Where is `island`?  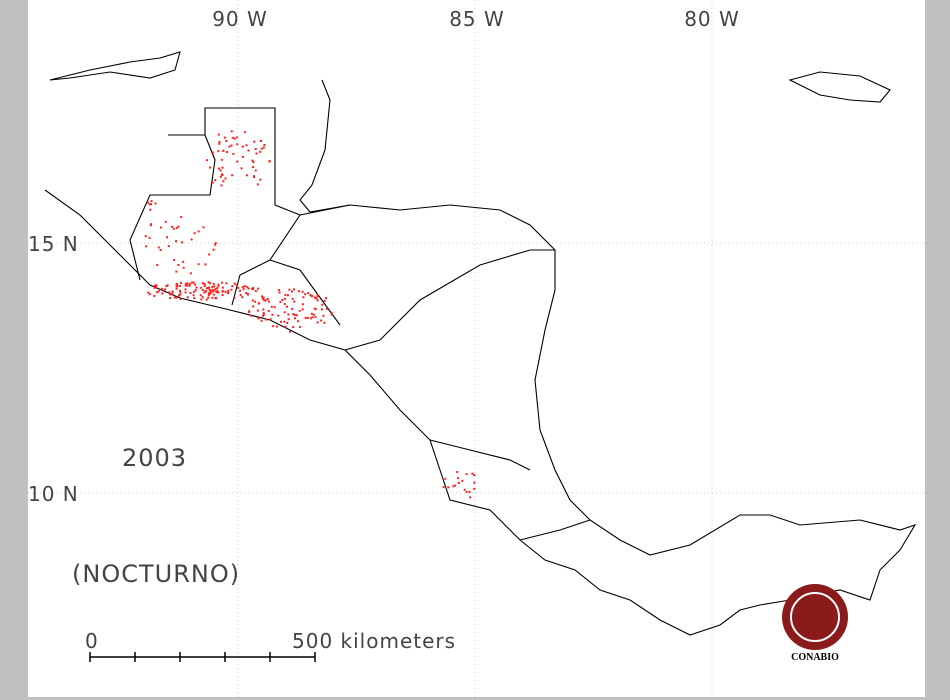 island is located at coordinates (115, 66).